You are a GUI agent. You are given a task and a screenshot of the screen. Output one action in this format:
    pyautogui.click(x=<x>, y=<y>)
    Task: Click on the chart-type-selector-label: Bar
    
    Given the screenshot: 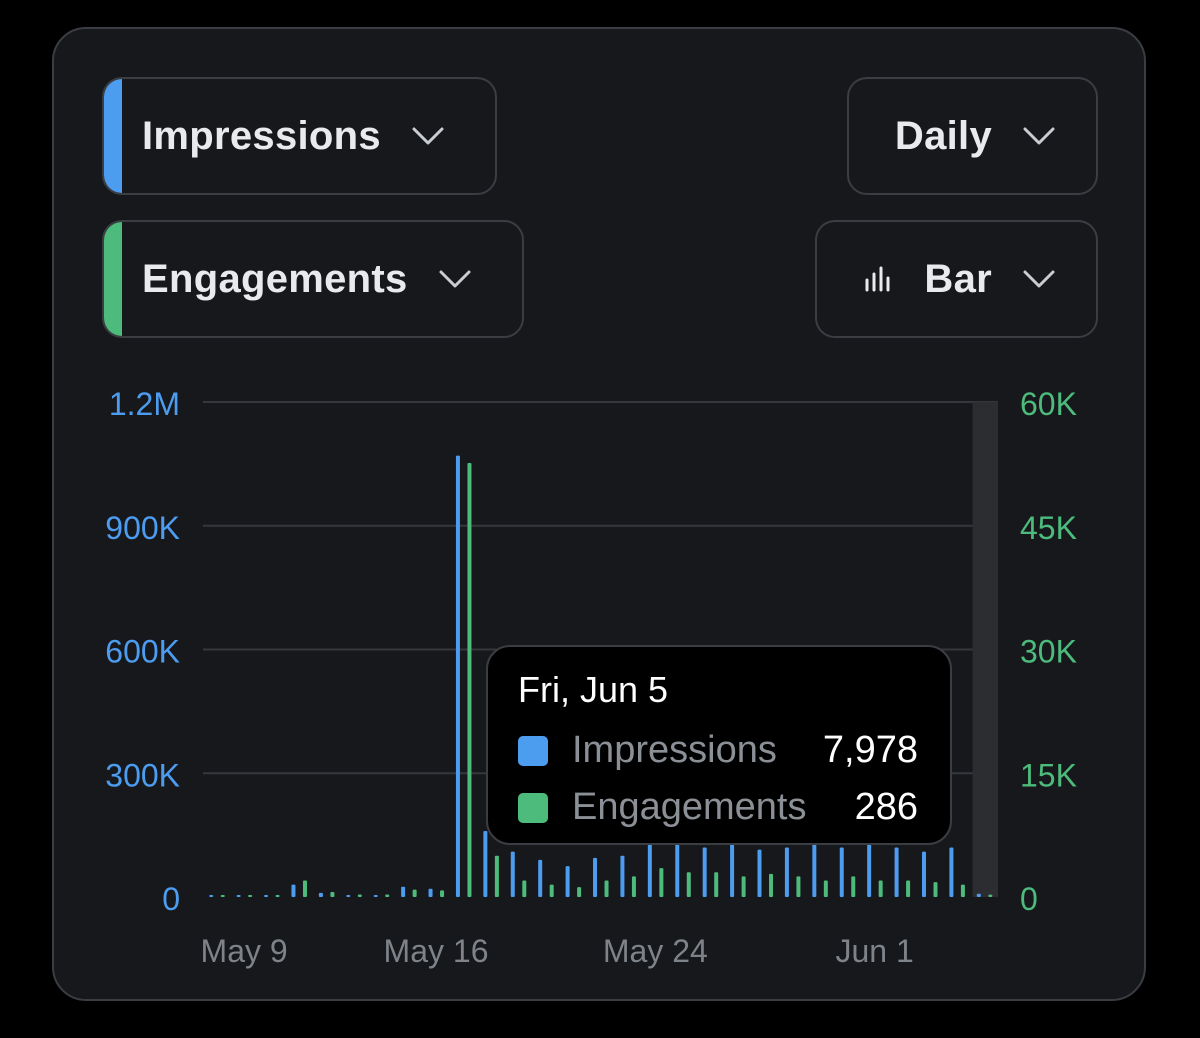 What is the action you would take?
    pyautogui.click(x=958, y=278)
    